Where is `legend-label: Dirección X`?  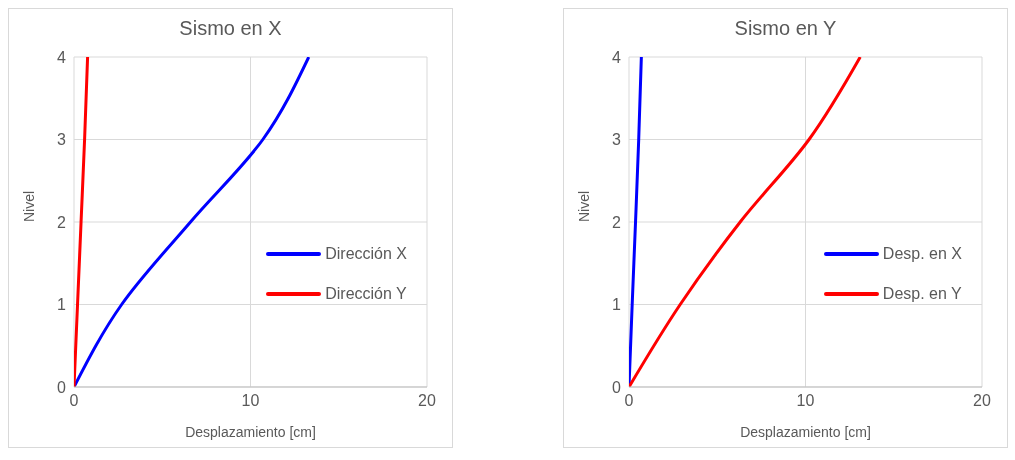 legend-label: Dirección X is located at coordinates (366, 254).